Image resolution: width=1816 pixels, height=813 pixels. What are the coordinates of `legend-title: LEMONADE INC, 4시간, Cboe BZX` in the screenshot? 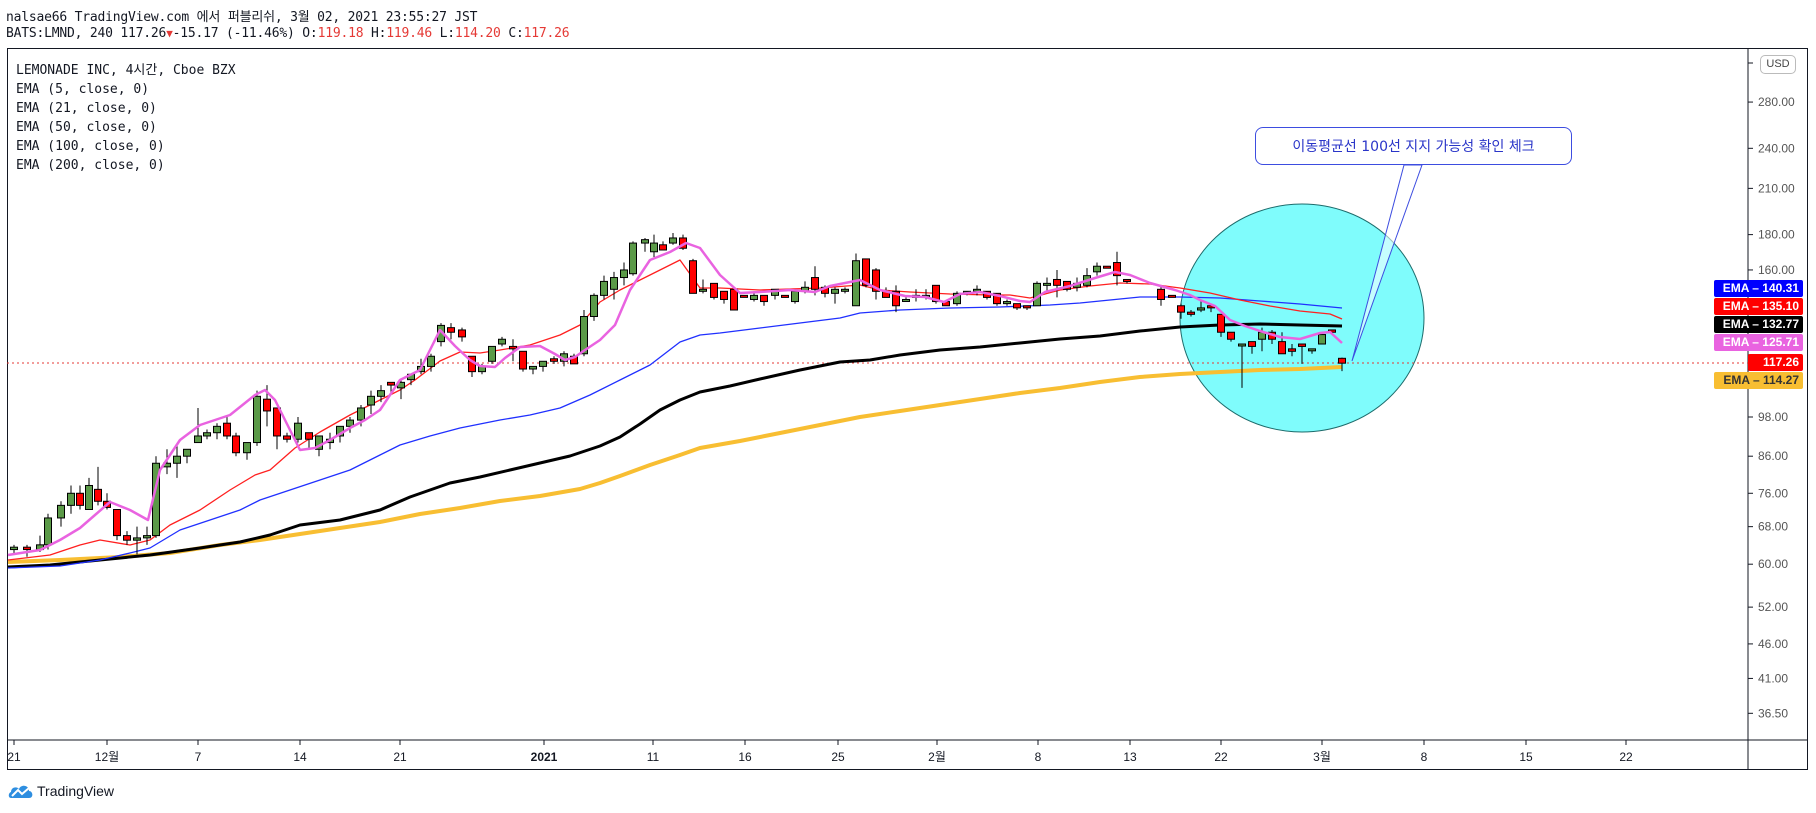 It's located at (126, 70).